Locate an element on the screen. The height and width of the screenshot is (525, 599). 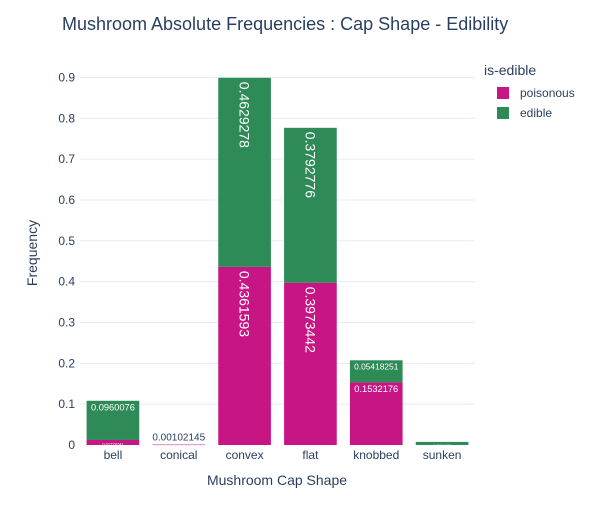
y-tick-label: 0.3 is located at coordinates (66, 322).